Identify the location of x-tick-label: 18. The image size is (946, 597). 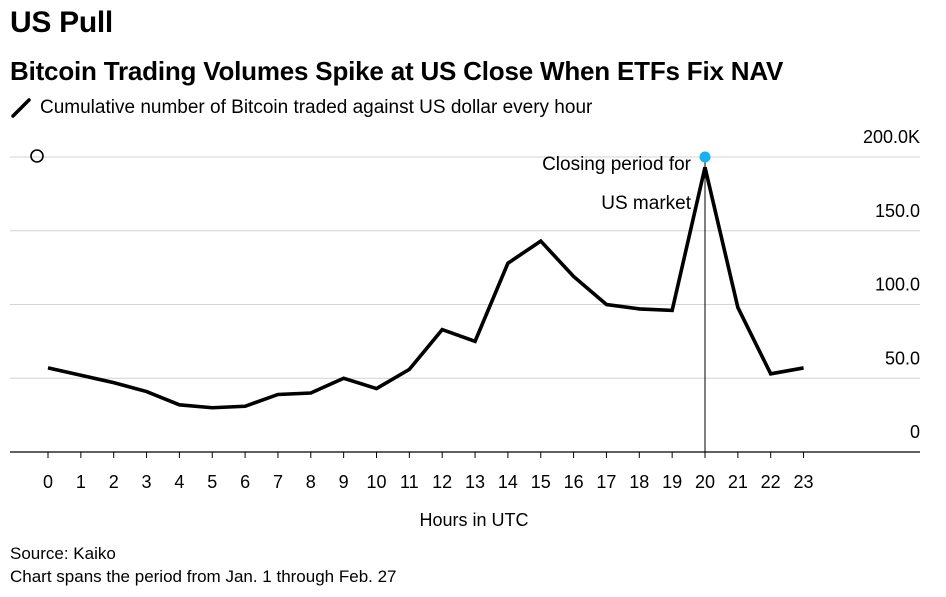
(639, 482).